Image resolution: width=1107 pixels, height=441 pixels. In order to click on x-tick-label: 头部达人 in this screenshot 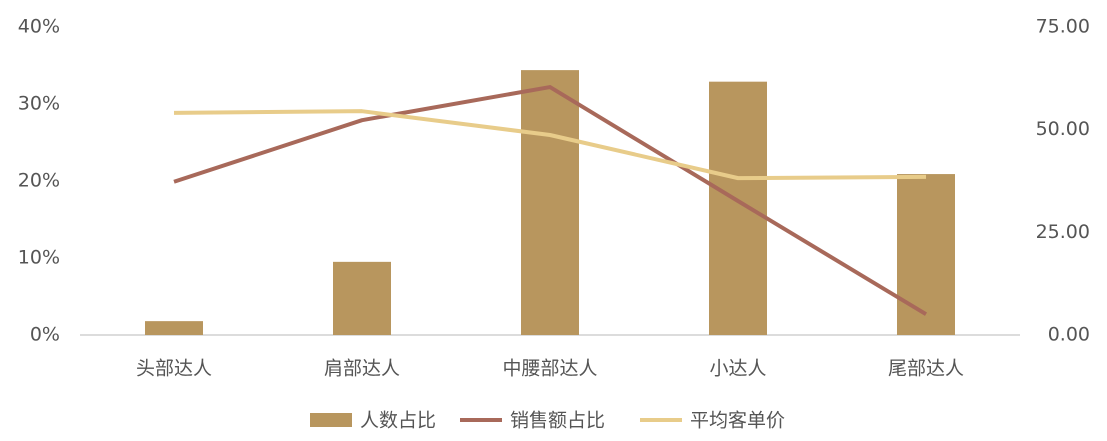, I will do `click(174, 369)`.